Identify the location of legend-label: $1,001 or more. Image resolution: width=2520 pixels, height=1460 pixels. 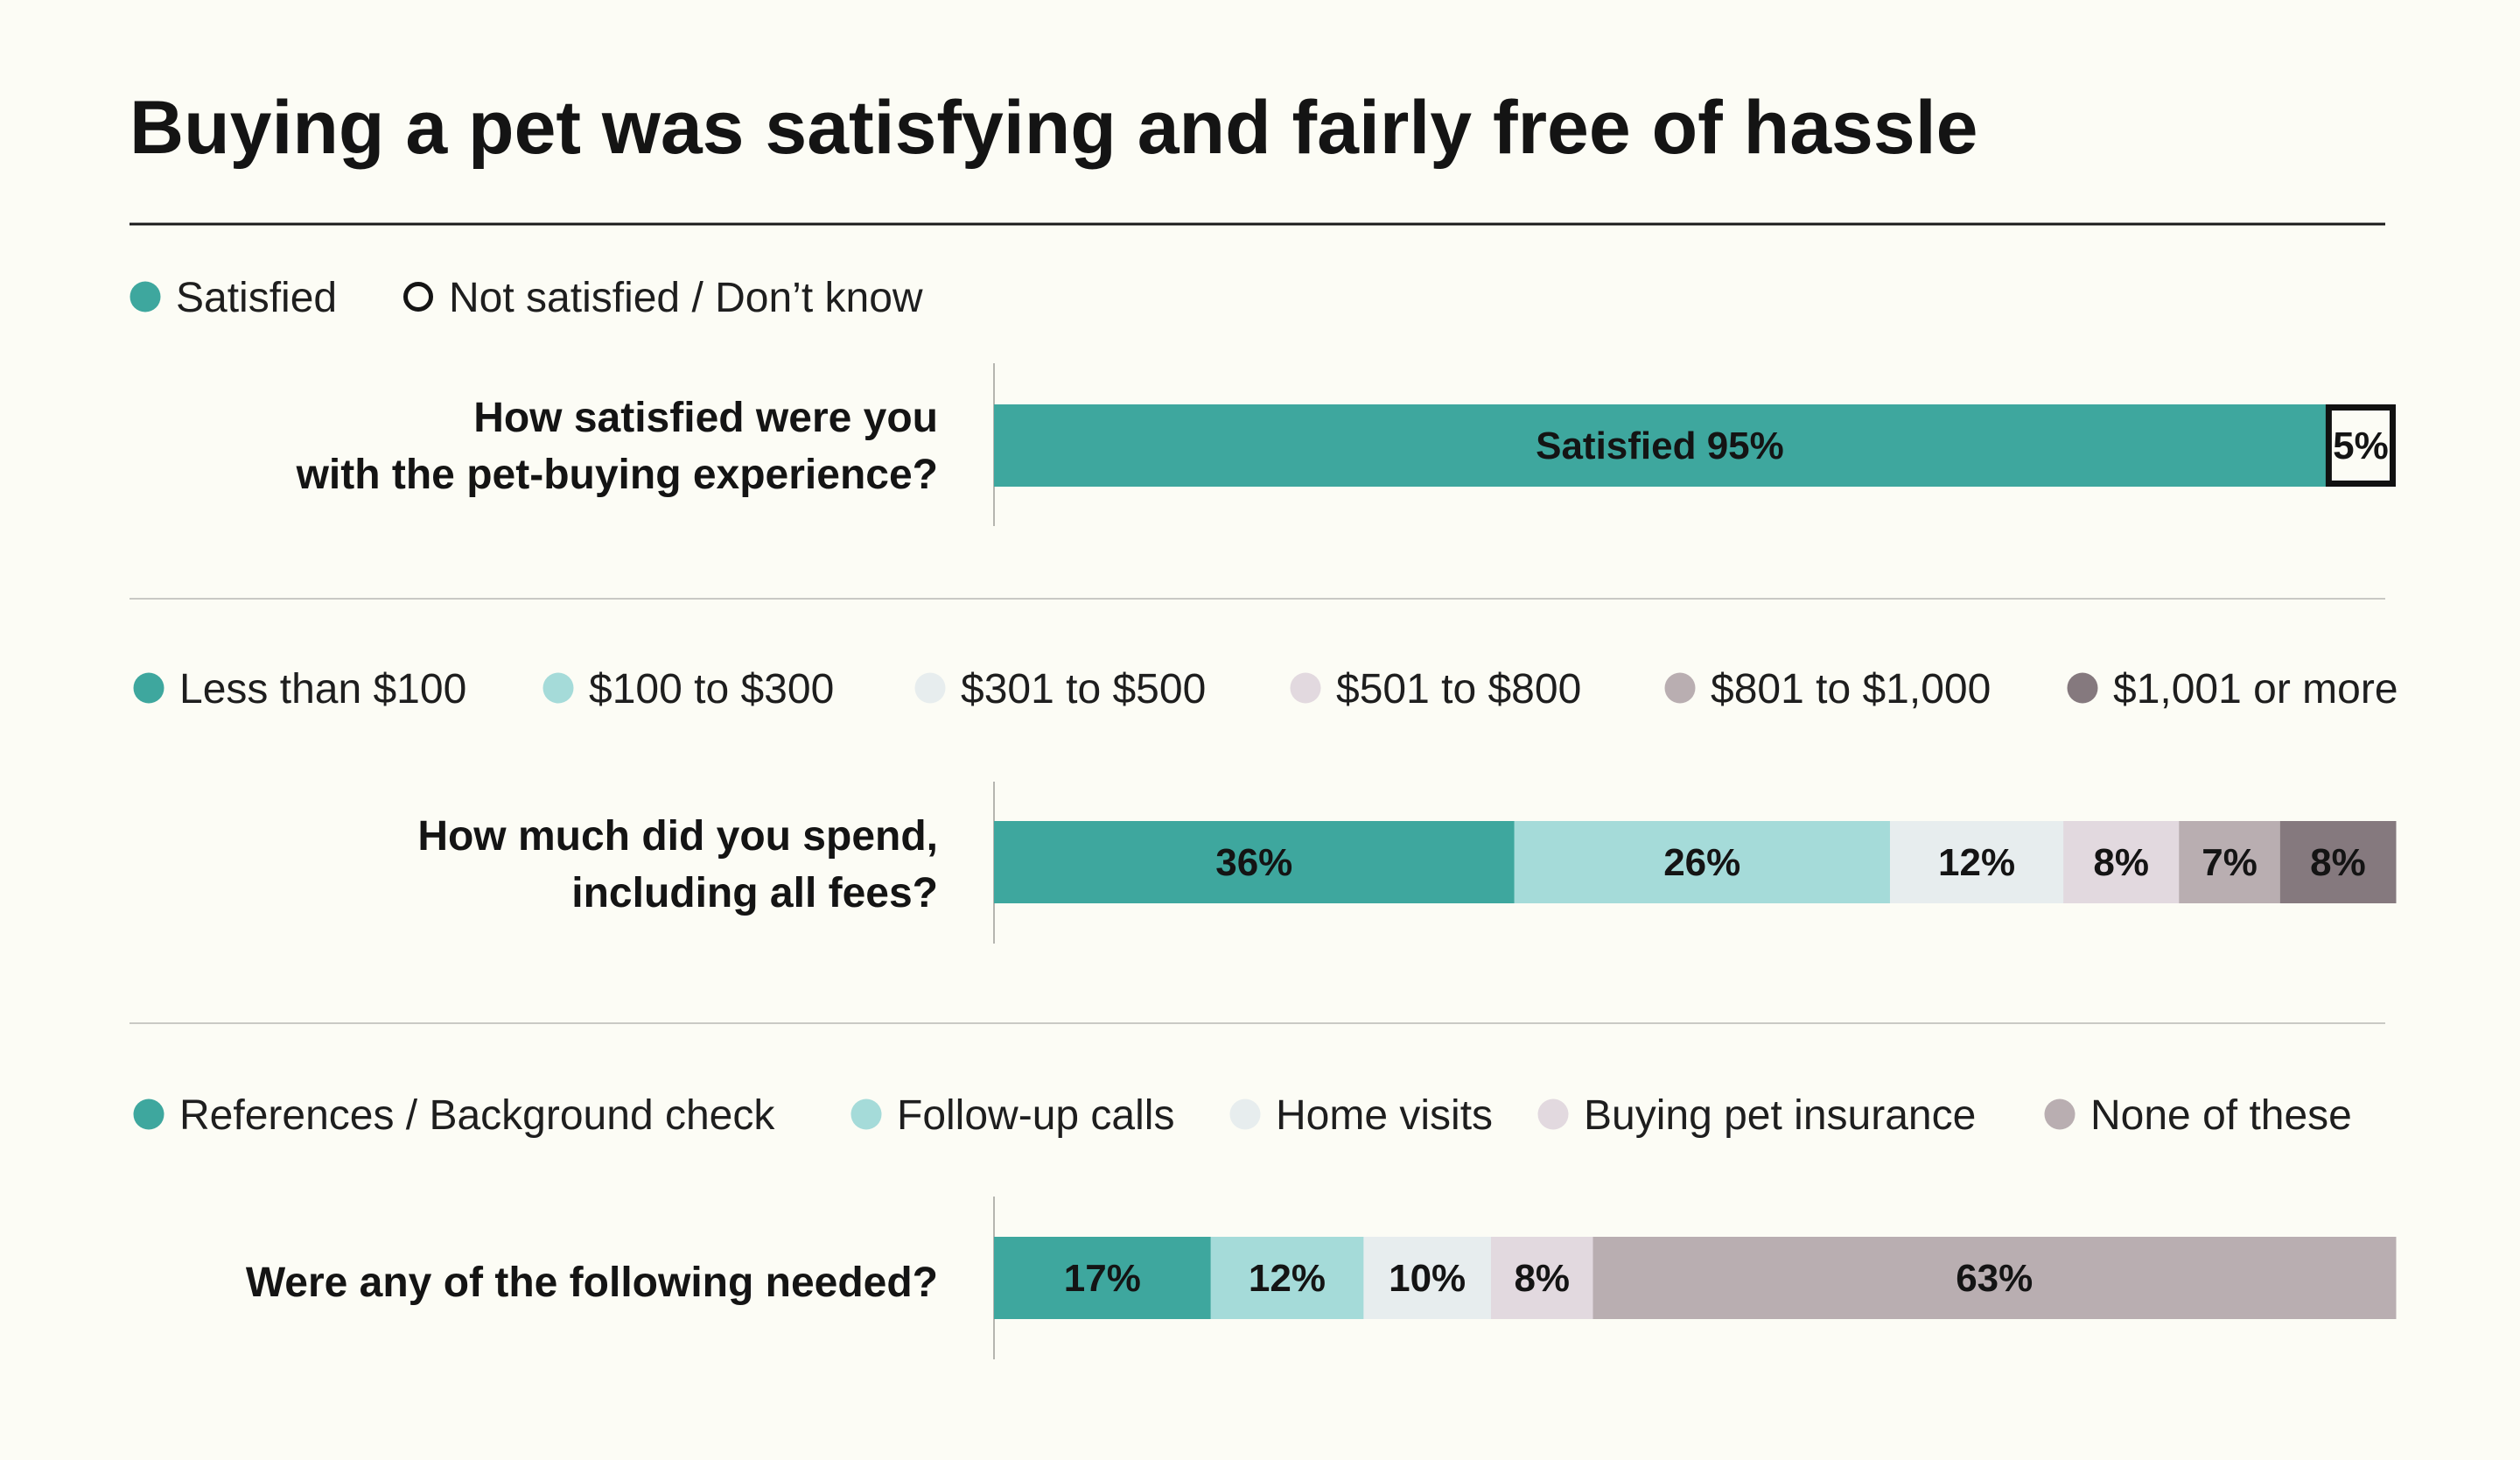
(2255, 689).